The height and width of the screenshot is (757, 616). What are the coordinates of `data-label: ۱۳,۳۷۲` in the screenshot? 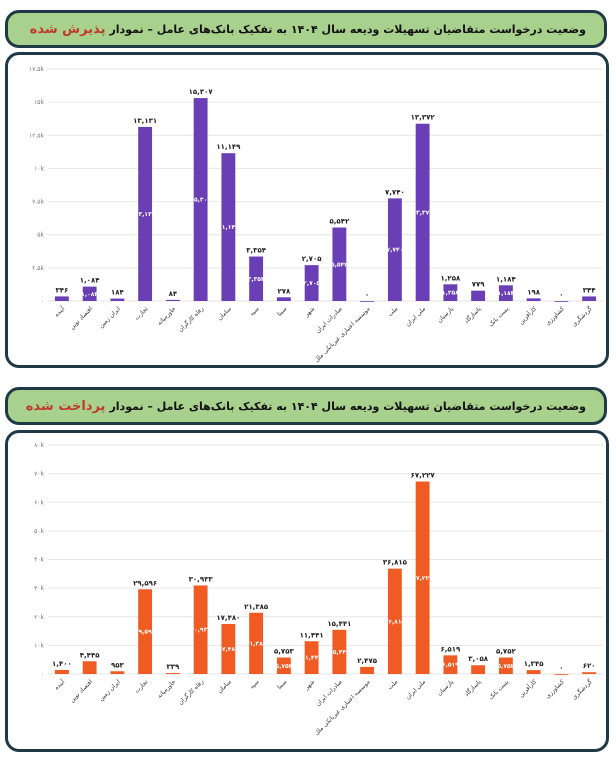 It's located at (423, 118).